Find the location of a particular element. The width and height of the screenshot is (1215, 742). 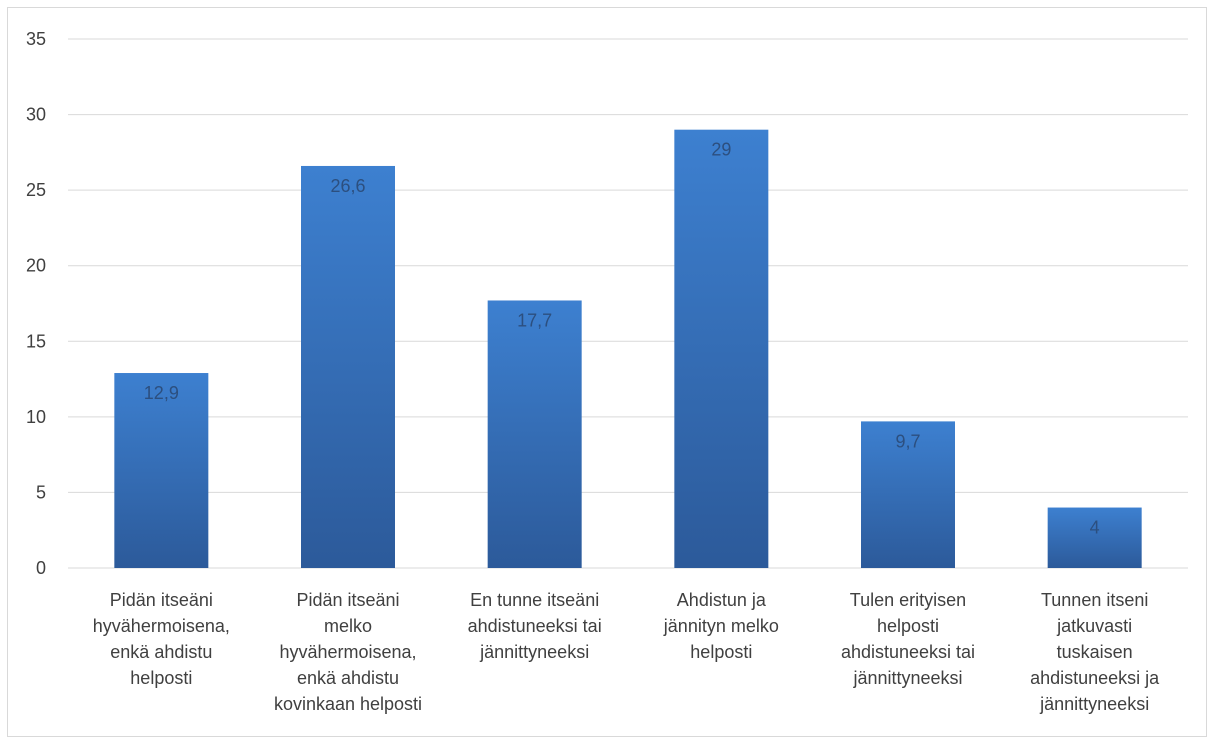

data-label: 29 is located at coordinates (721, 150).